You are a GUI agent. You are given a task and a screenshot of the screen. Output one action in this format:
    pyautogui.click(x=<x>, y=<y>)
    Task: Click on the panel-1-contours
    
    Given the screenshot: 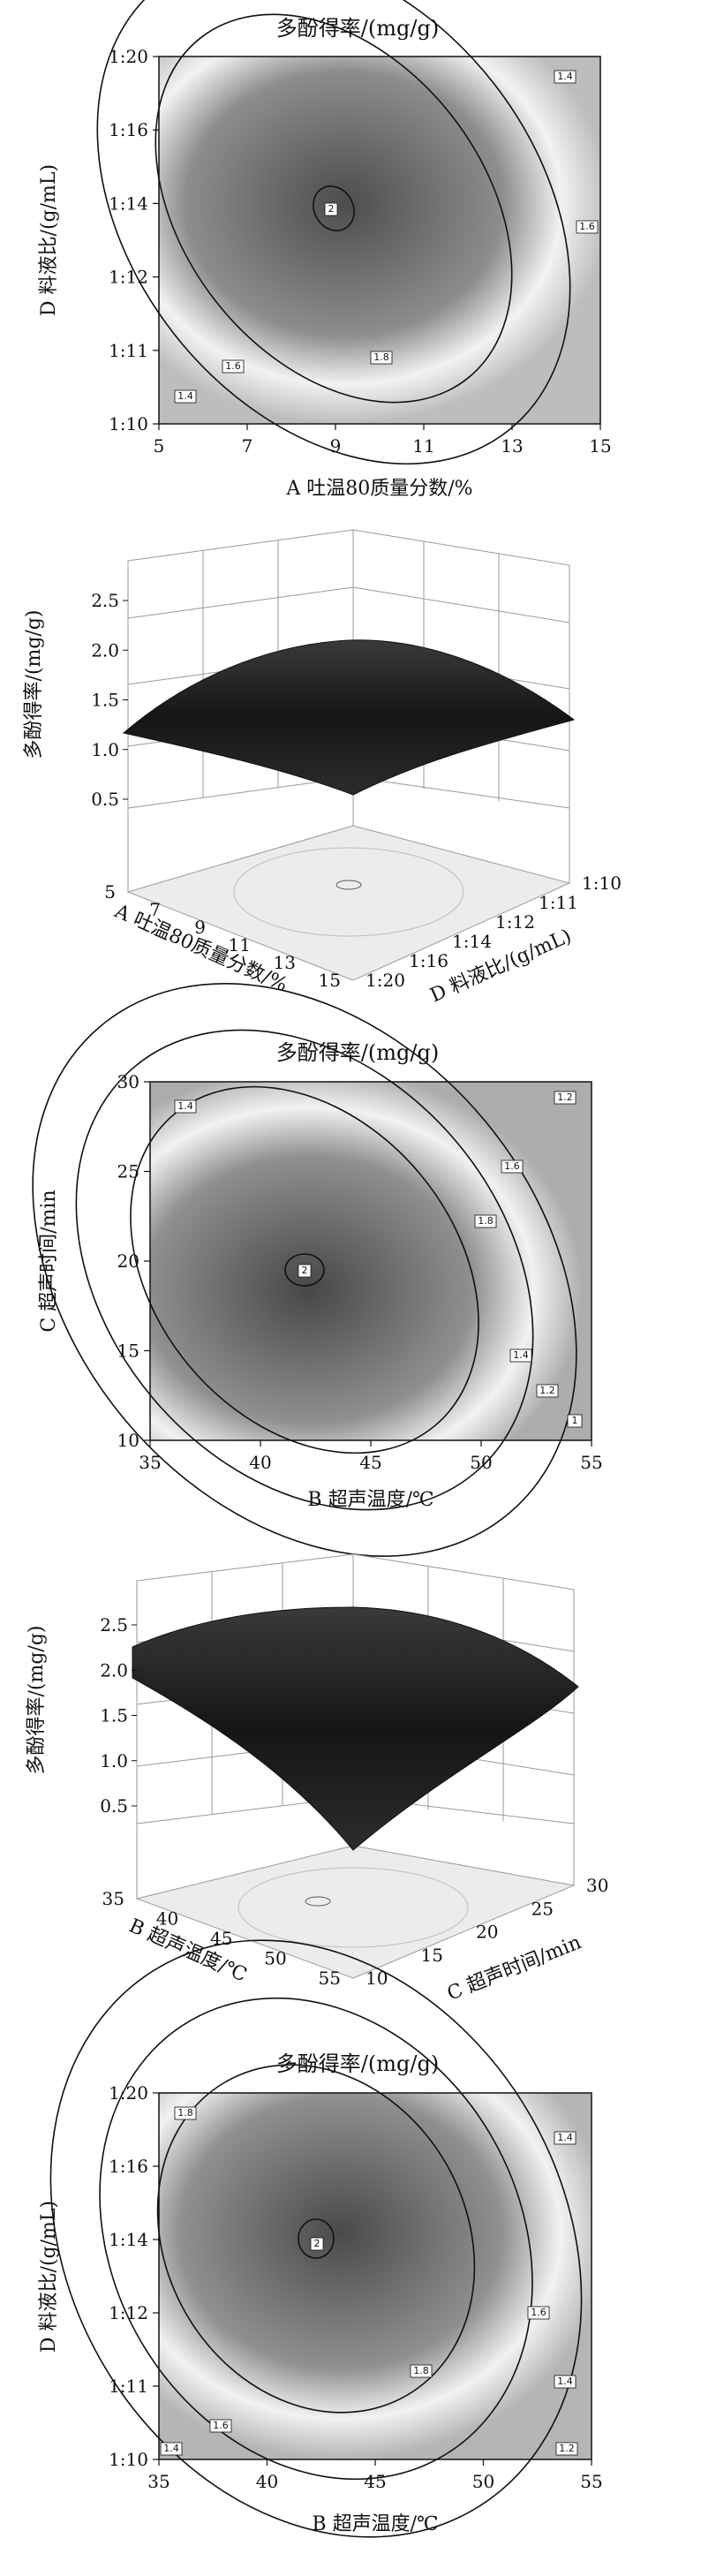 What is the action you would take?
    pyautogui.click(x=334, y=232)
    